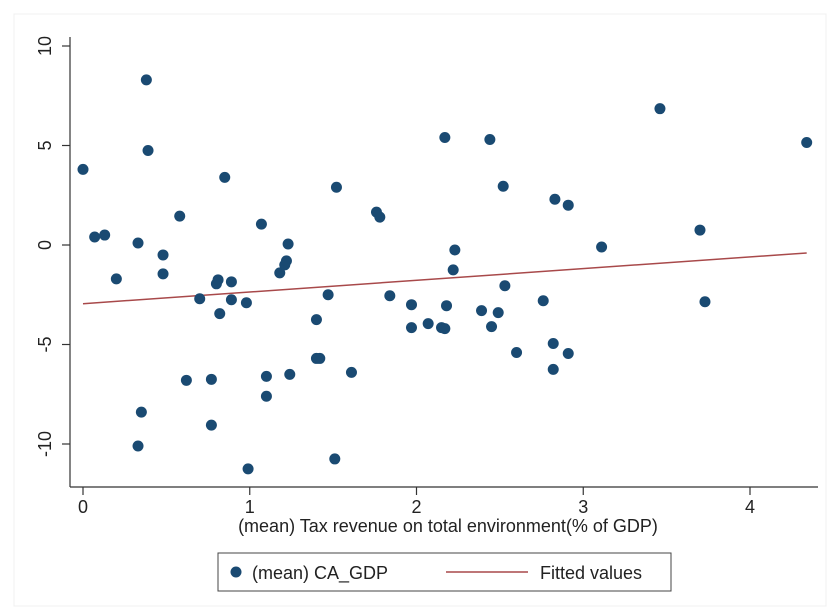 This screenshot has width=830, height=610. I want to click on y-tick-label: 0, so click(45, 245).